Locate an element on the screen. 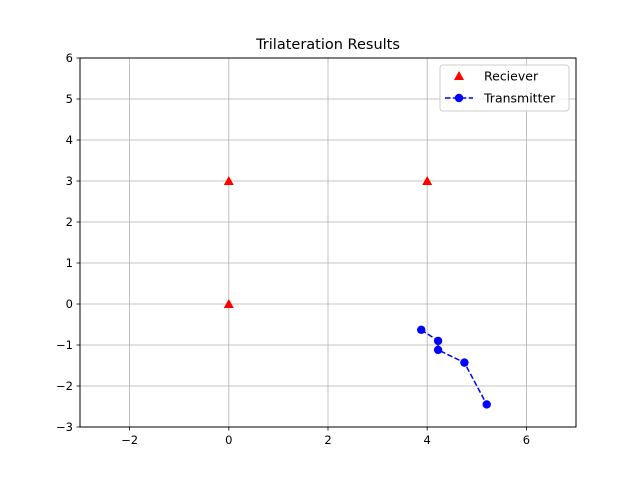  y-tick-label: −3 is located at coordinates (64, 427).